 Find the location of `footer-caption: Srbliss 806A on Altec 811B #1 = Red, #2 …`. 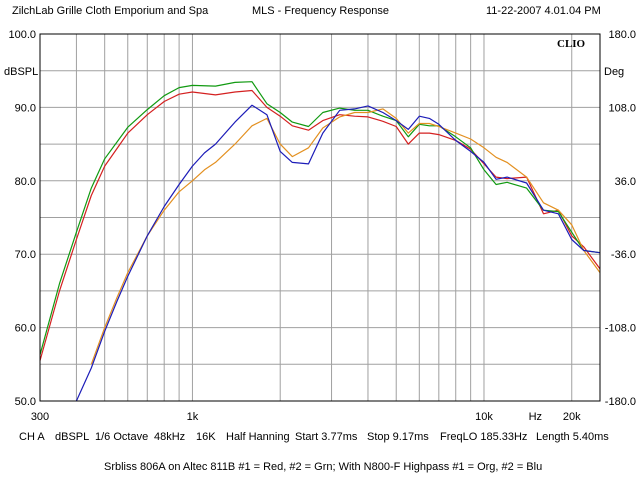

footer-caption: Srbliss 806A on Altec 811B #1 = Red, #2 … is located at coordinates (323, 467).